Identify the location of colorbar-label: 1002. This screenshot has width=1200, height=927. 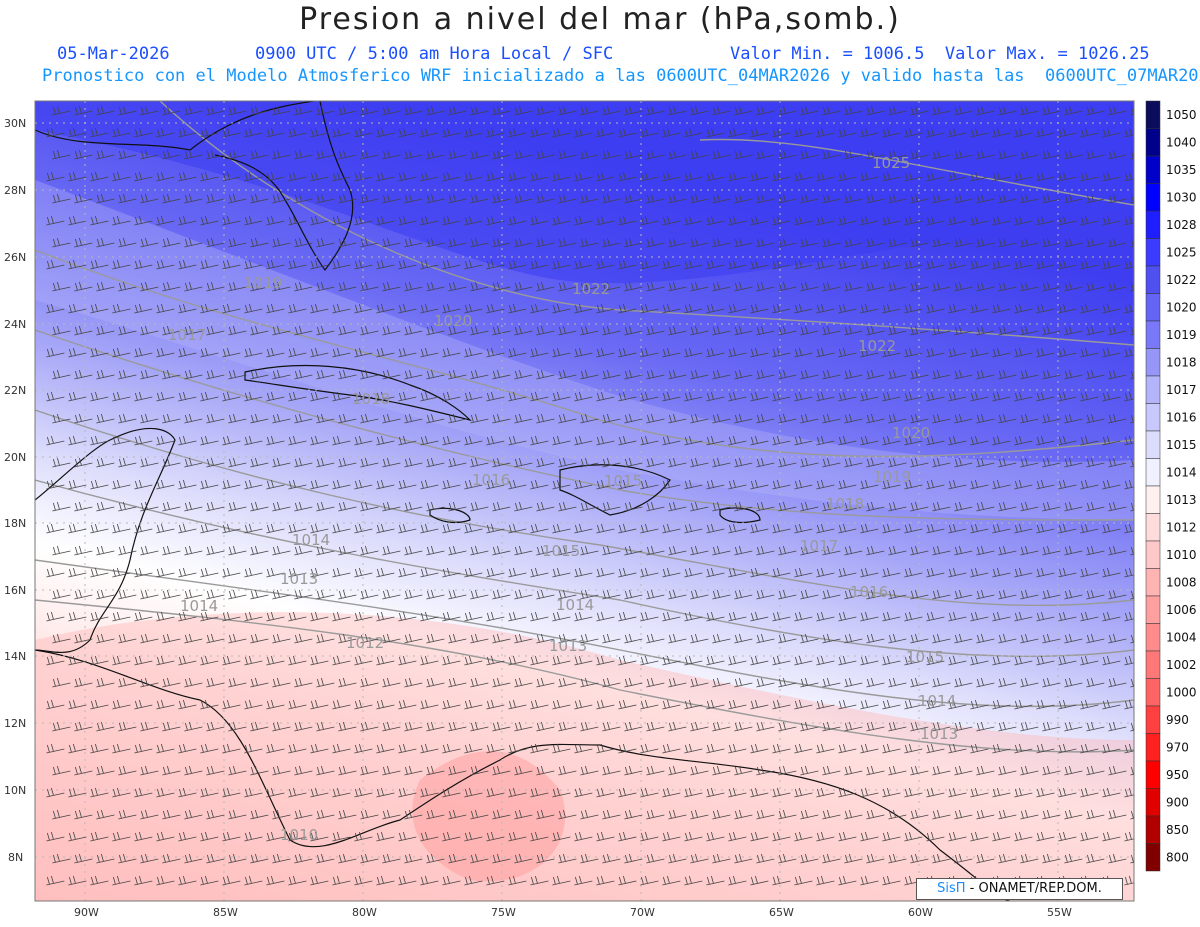
(1181, 665).